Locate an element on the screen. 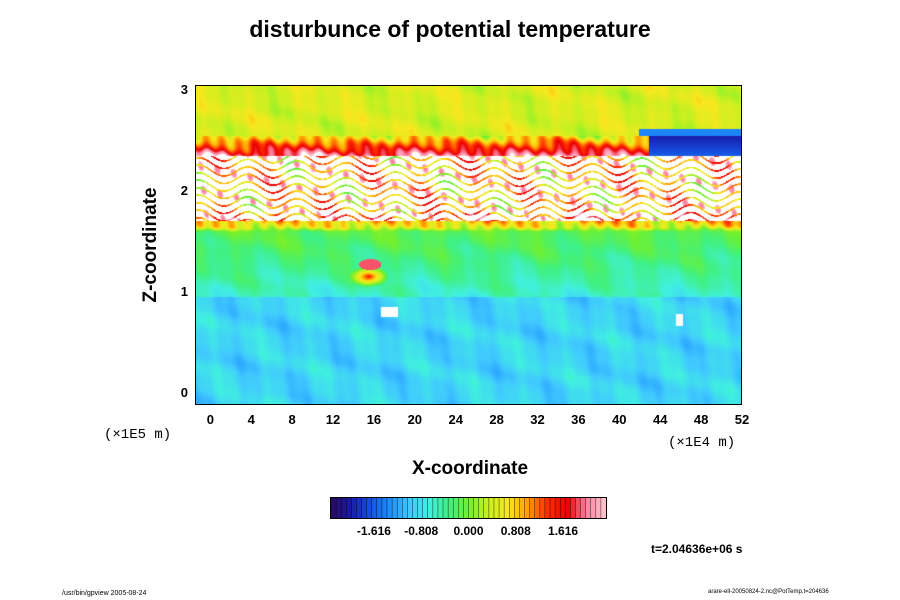 The height and width of the screenshot is (600, 900). time-label: t=2.04636e+06 s is located at coordinates (697, 549).